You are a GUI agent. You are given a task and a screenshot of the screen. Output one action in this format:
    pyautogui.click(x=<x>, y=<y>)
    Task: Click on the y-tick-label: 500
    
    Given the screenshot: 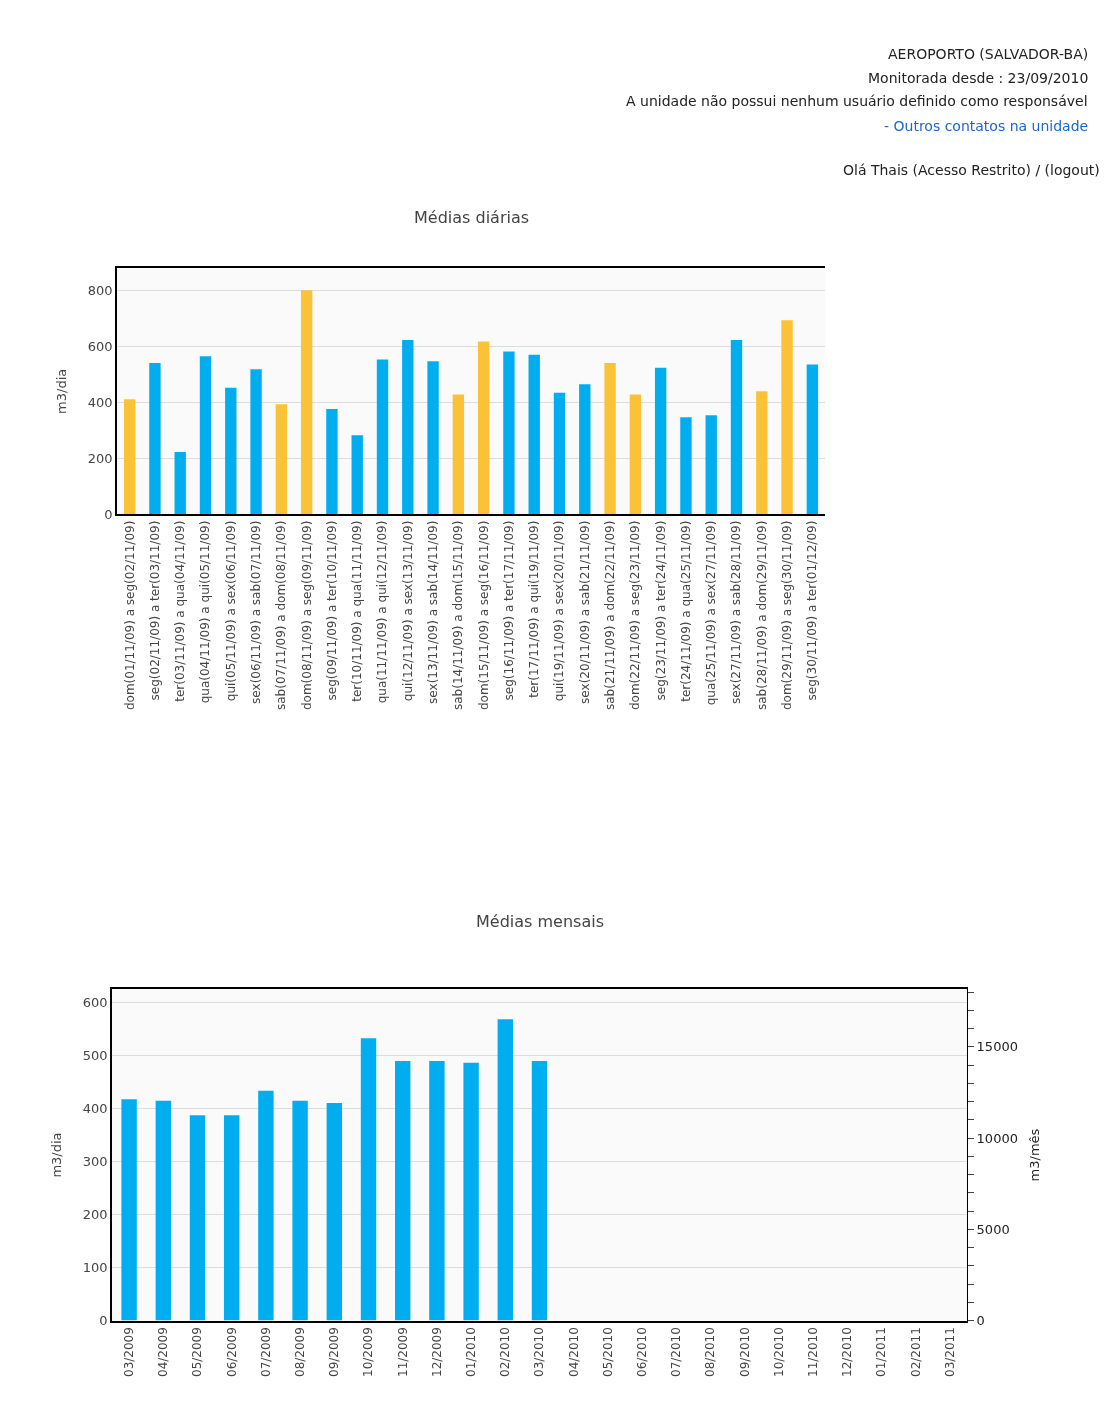 What is the action you would take?
    pyautogui.click(x=95, y=1055)
    